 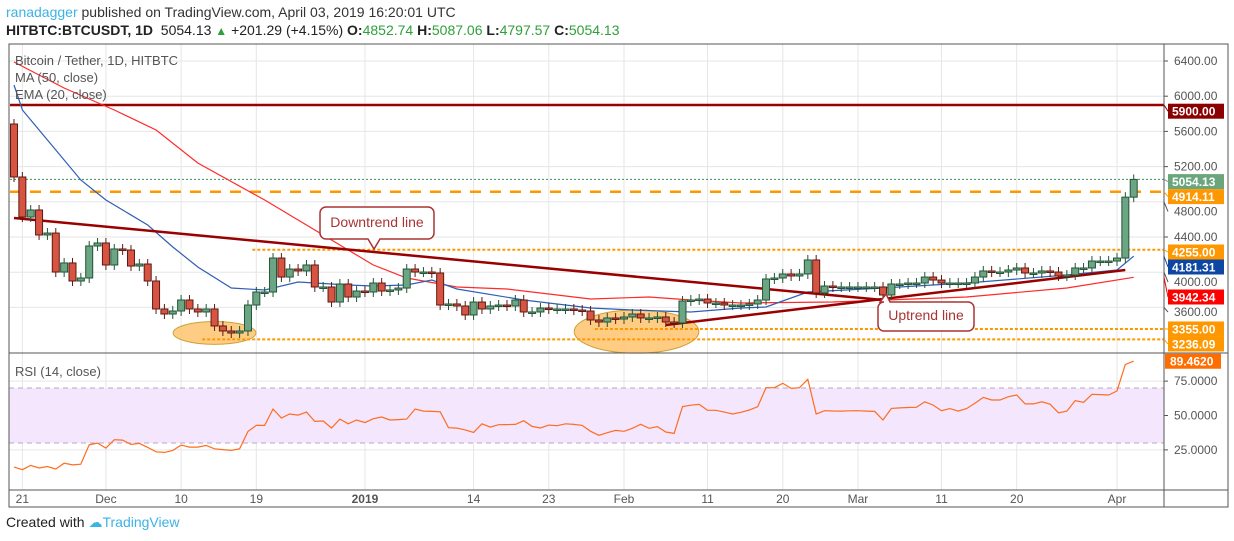 I want to click on x-tick-label: 11, so click(x=941, y=499).